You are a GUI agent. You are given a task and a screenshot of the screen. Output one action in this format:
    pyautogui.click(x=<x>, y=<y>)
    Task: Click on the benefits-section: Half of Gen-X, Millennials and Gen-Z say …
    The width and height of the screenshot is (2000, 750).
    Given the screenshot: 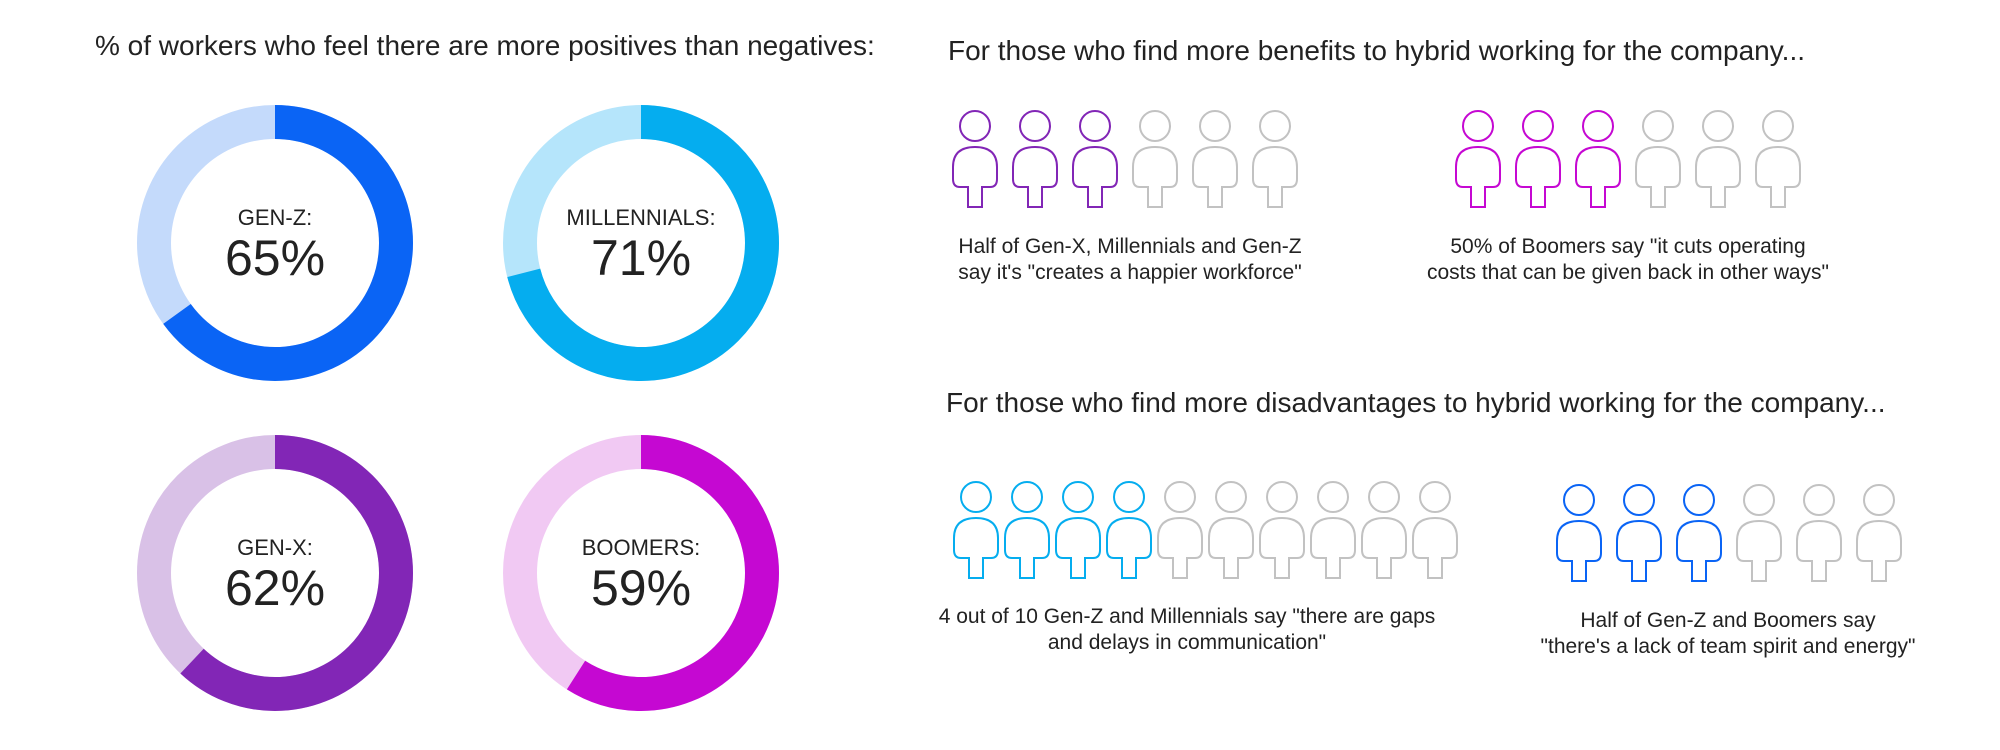 What is the action you would take?
    pyautogui.click(x=1390, y=197)
    